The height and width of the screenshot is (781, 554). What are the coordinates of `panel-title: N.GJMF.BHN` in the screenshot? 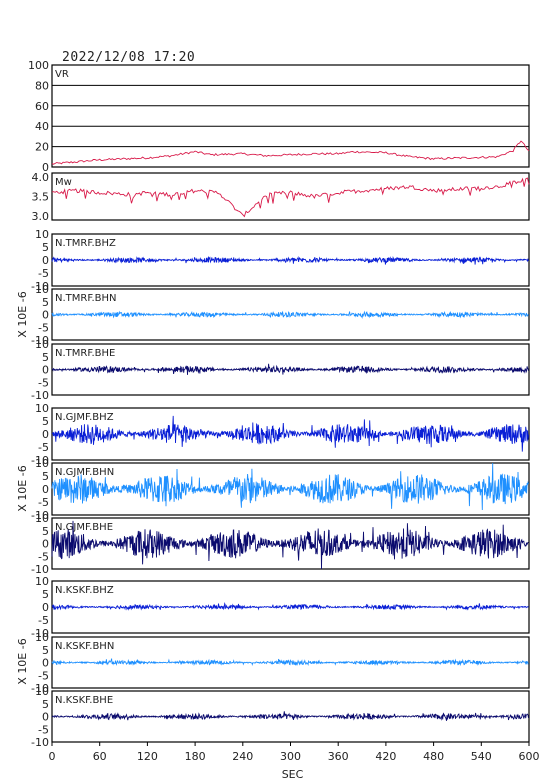 It's located at (84, 472).